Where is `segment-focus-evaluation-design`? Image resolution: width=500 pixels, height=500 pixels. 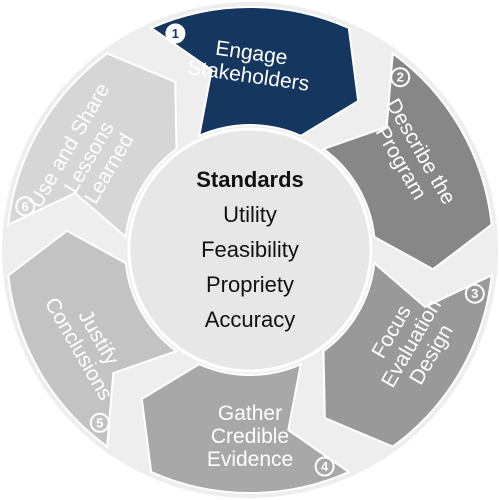
segment-focus-evaluation-design is located at coordinates (407, 354).